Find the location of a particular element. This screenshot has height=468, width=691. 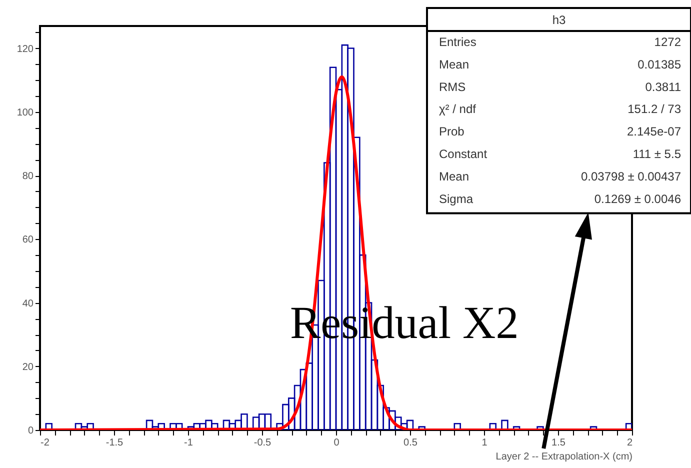

annotation: 0.1269 ± 0.0046 is located at coordinates (638, 199).